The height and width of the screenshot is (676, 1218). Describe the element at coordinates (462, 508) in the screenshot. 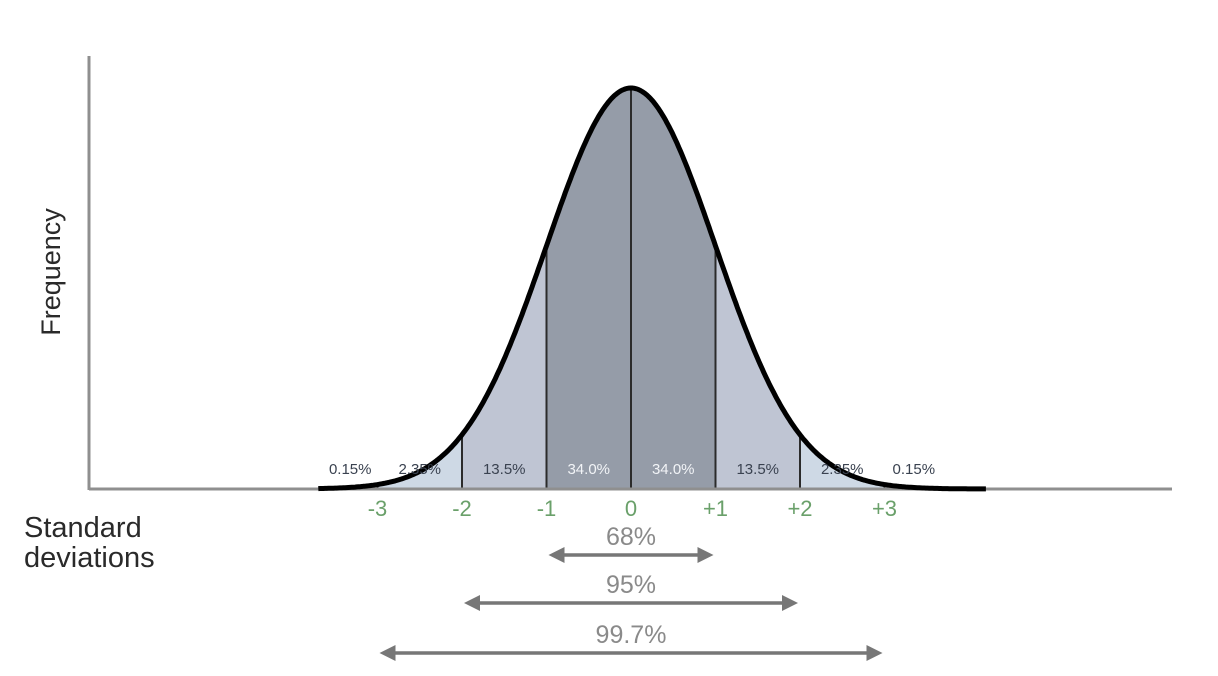

I see `x-tick-label-2: -2` at that location.